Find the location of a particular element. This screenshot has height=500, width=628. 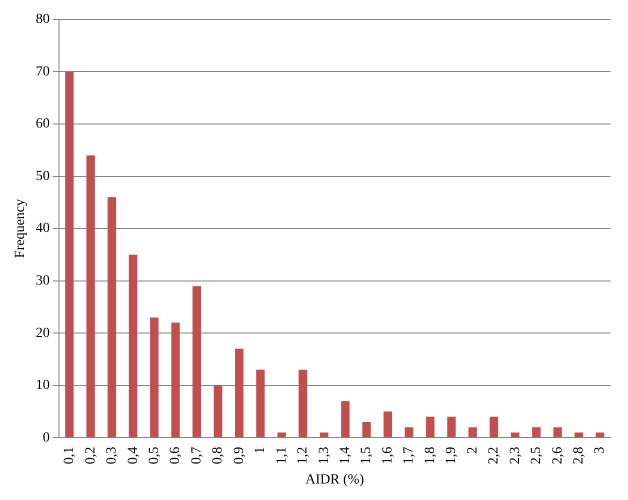

y-tick-label: 70 is located at coordinates (43, 72).